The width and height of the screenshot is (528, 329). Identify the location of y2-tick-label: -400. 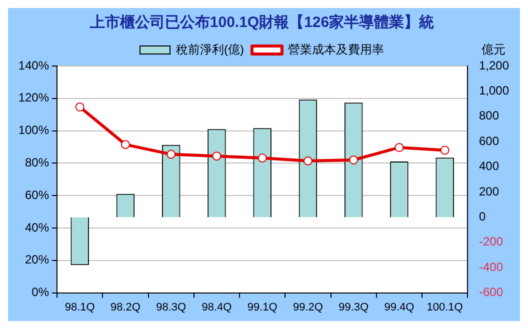
(490, 267).